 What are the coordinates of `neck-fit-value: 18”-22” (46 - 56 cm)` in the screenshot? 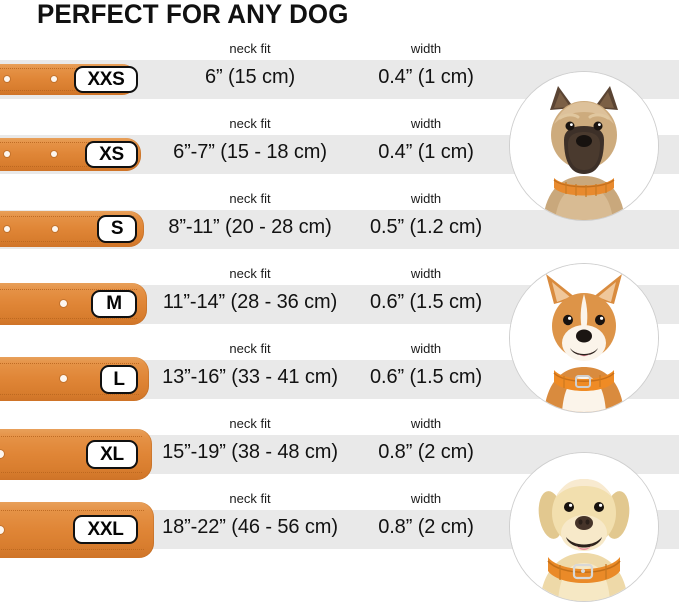 It's located at (250, 527).